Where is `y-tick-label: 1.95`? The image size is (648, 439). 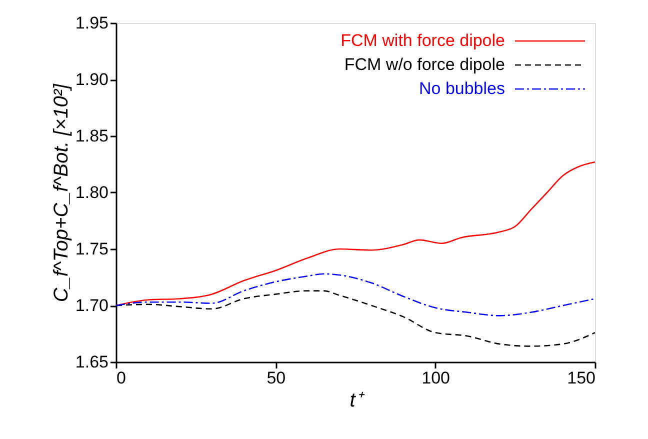 y-tick-label: 1.95 is located at coordinates (91, 23).